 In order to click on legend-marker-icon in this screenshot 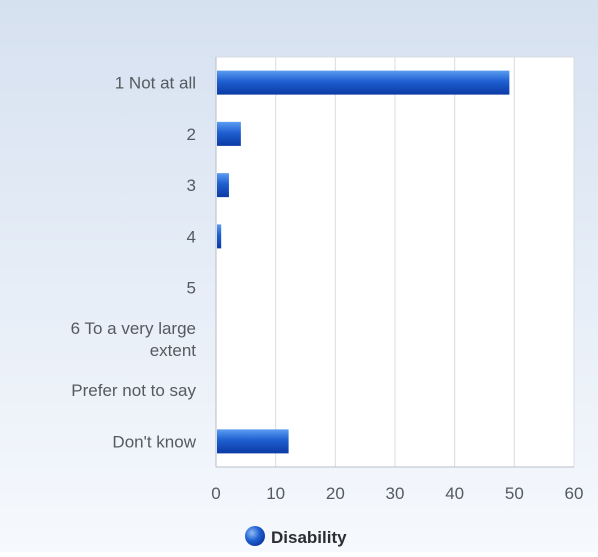, I will do `click(255, 536)`.